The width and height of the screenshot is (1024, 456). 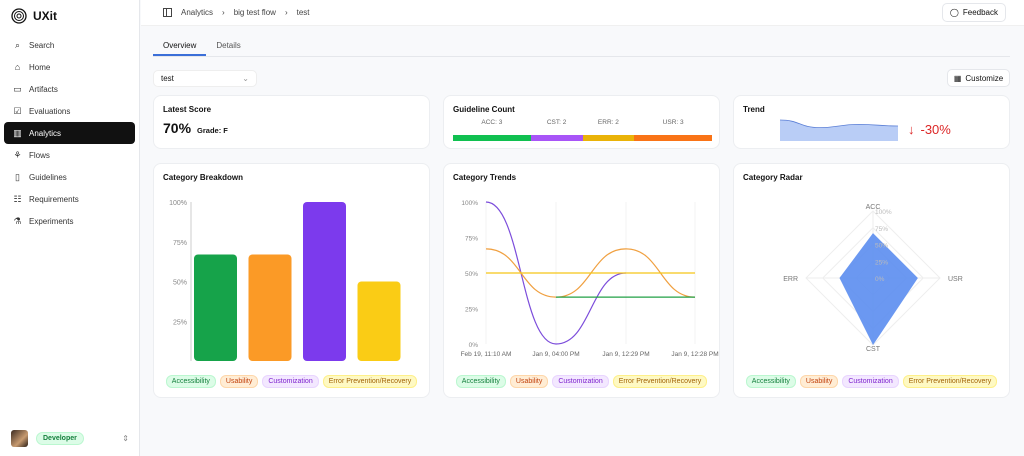 I want to click on breadcrumb-flow: big test flow, so click(x=254, y=12).